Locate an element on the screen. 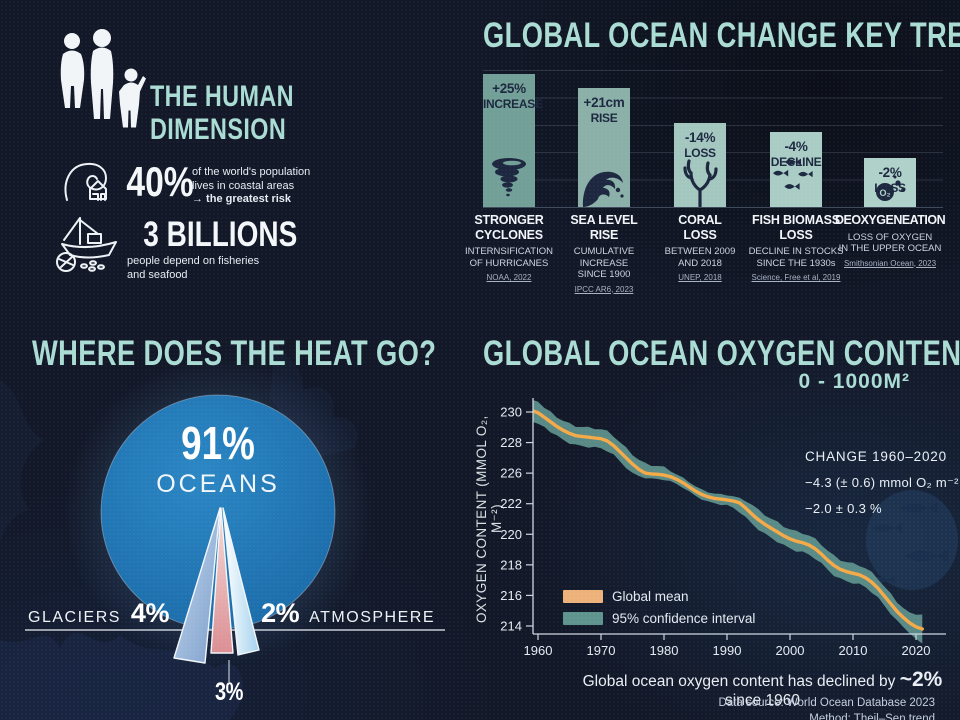 This screenshot has height=720, width=960. annotation-change-abs: −4.3 (± 0.6) mmol O₂ m⁻² is located at coordinates (882, 482).